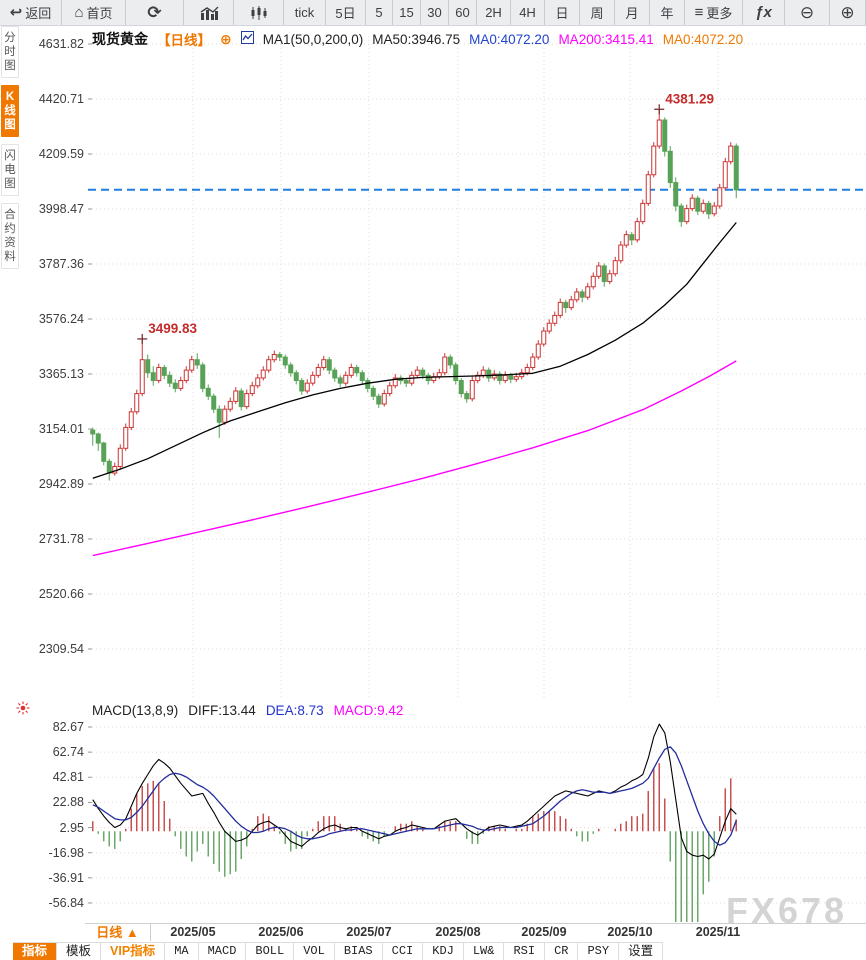 The width and height of the screenshot is (866, 960). Describe the element at coordinates (61, 209) in the screenshot. I see `price-axis-label: 3998.47` at that location.